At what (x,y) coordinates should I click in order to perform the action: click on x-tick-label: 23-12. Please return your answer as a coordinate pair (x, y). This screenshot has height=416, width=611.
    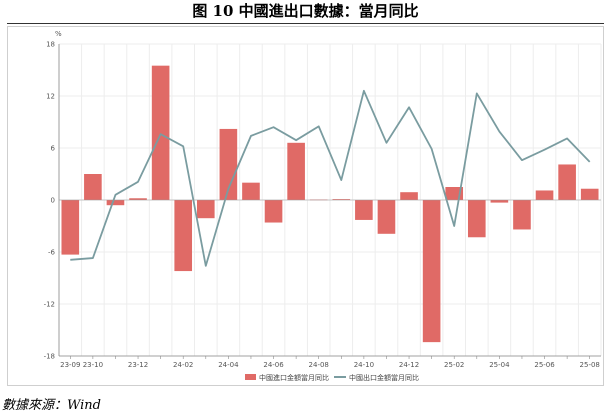
    Looking at the image, I should click on (138, 365).